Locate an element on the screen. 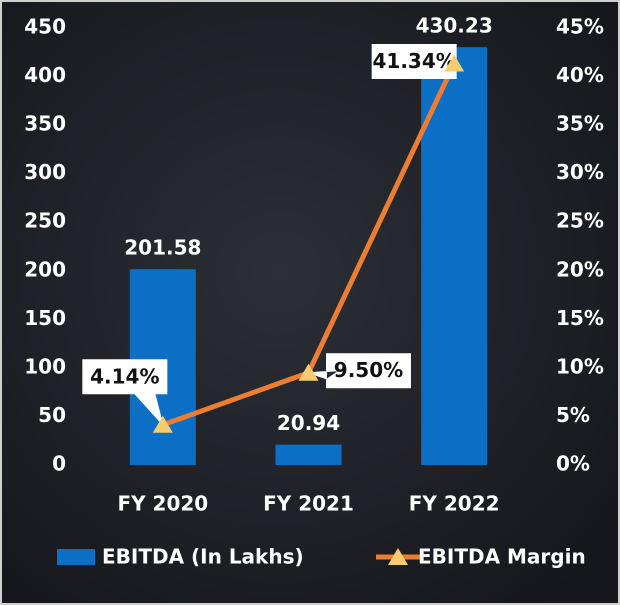 Image resolution: width=620 pixels, height=605 pixels. bar-value-label: 20.94 is located at coordinates (308, 423).